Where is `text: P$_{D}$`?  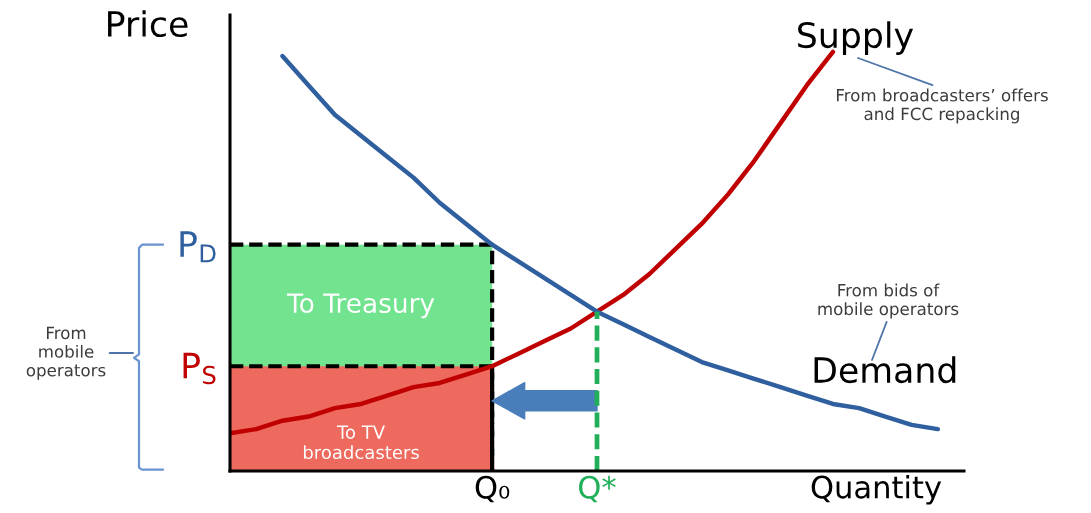 text: P$_{D}$ is located at coordinates (198, 247).